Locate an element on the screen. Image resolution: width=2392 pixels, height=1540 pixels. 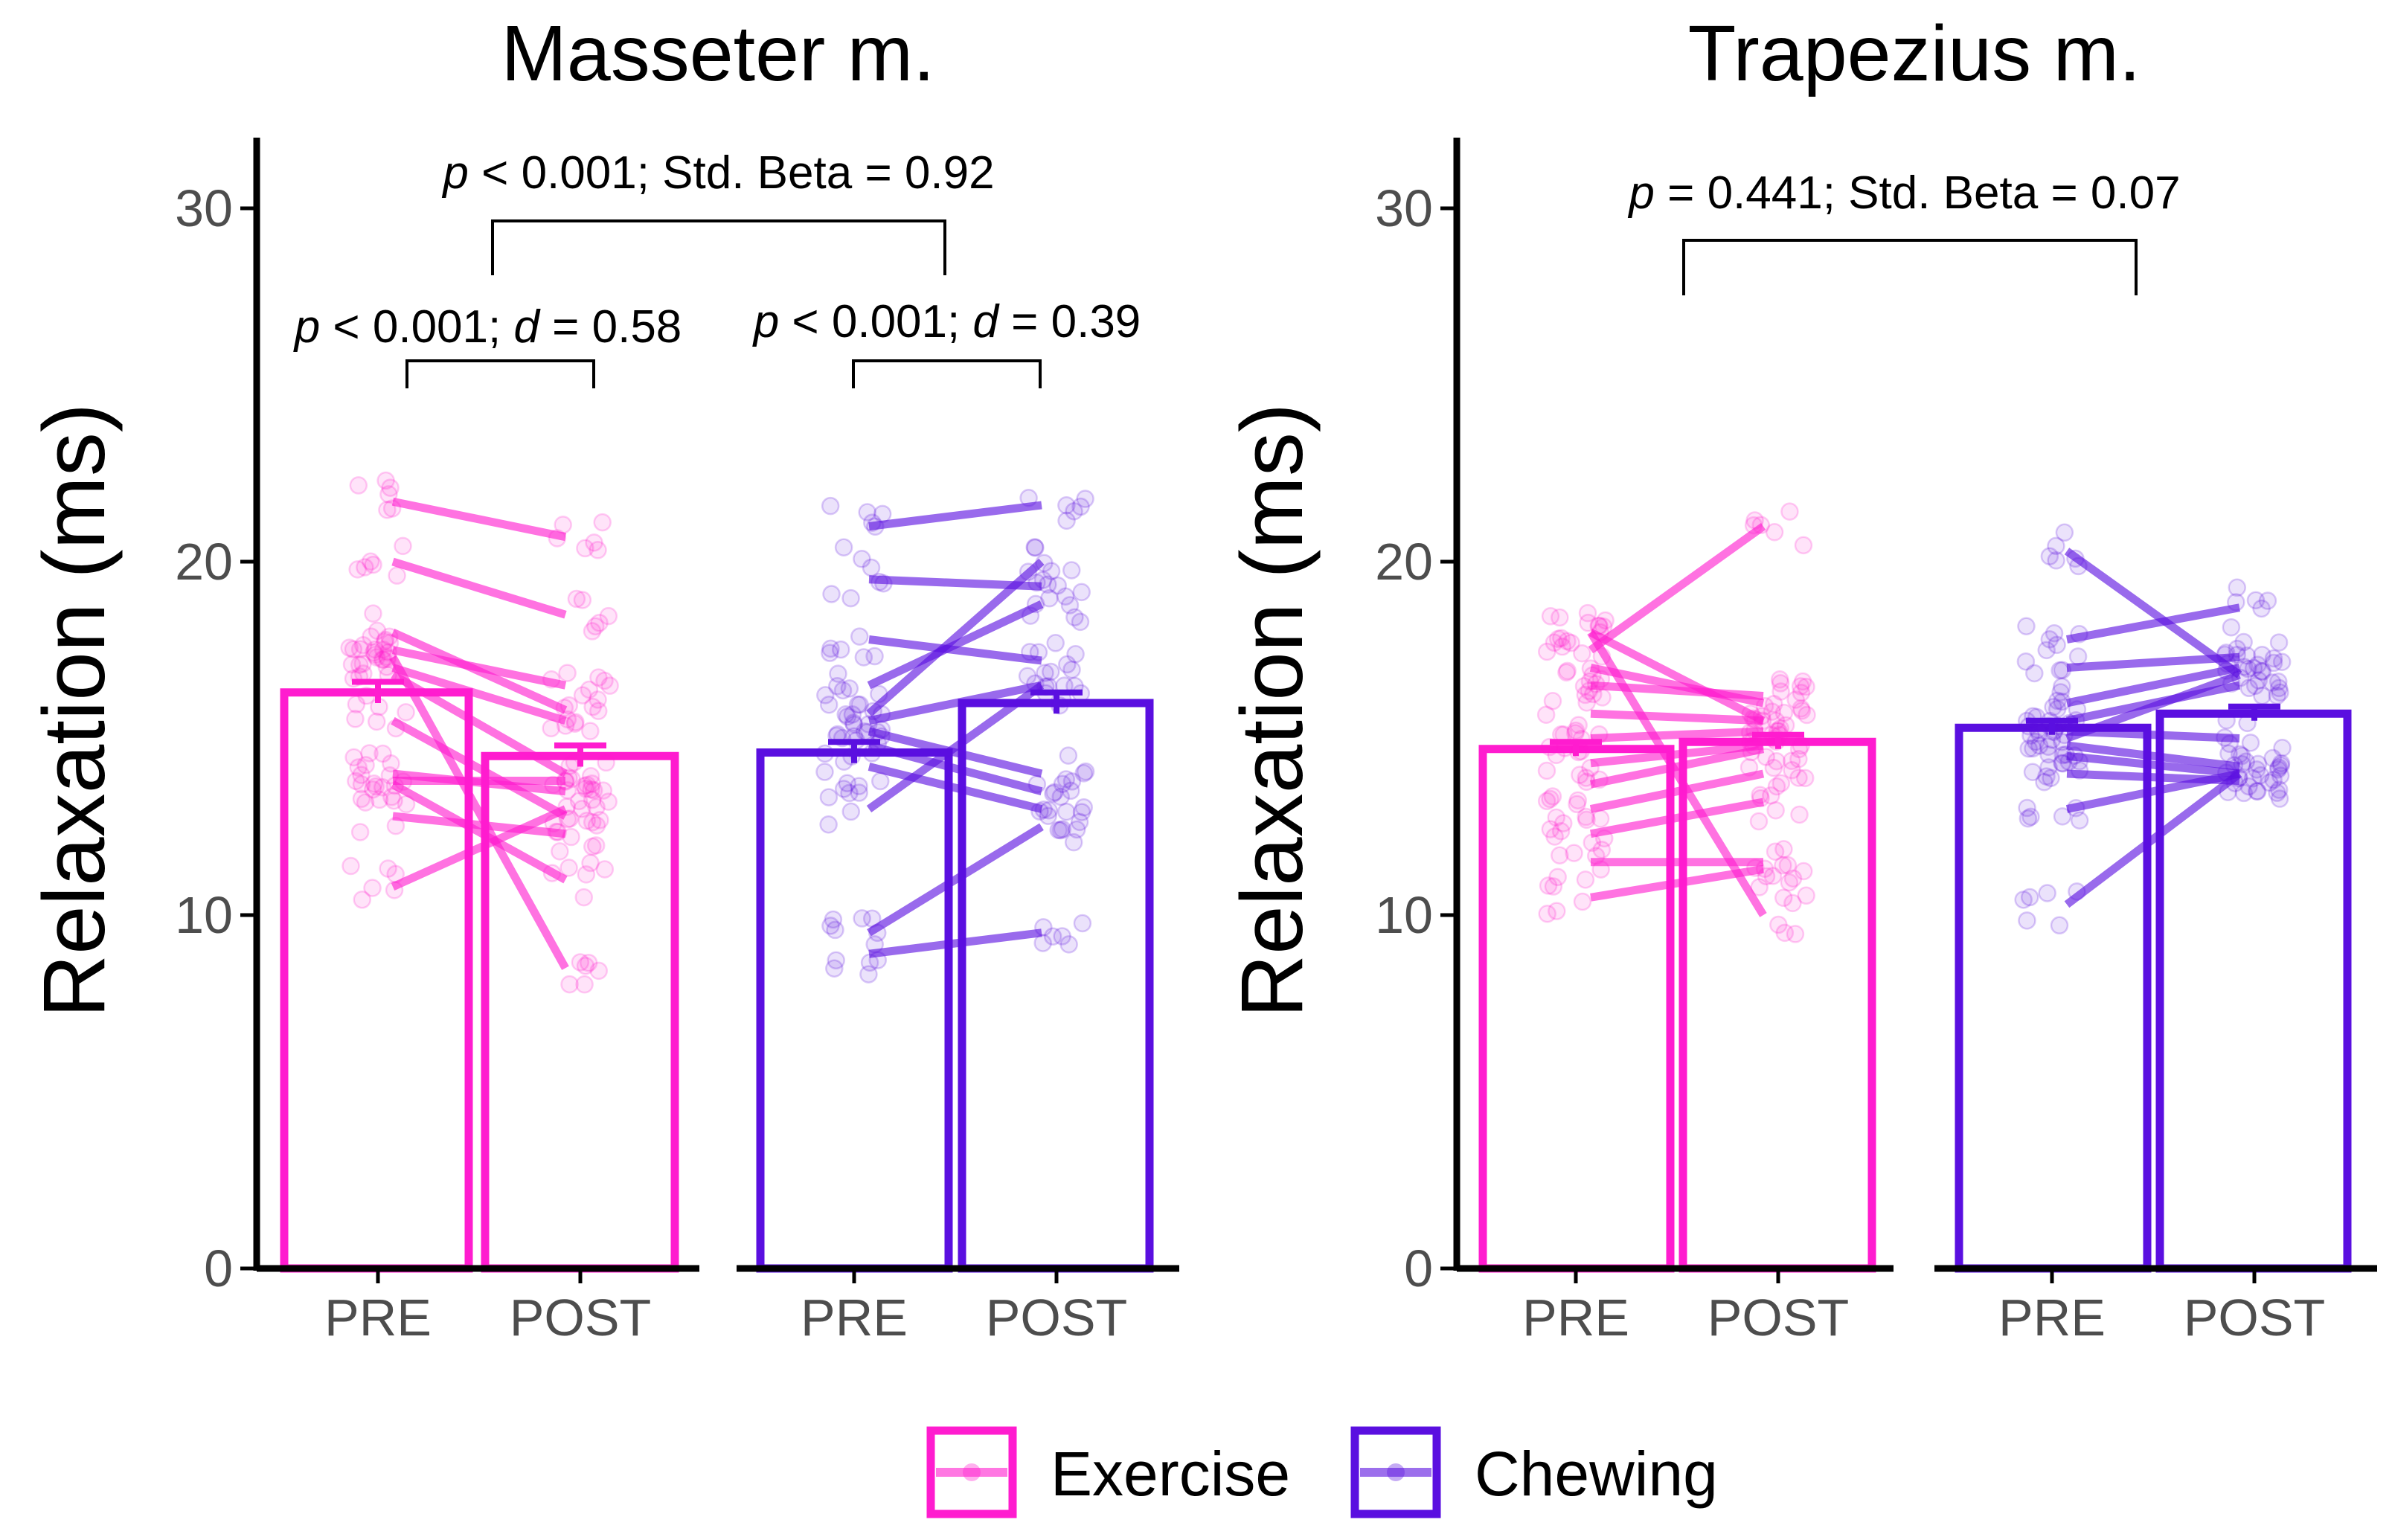
subject-lines-masseter is located at coordinates (717, 733).